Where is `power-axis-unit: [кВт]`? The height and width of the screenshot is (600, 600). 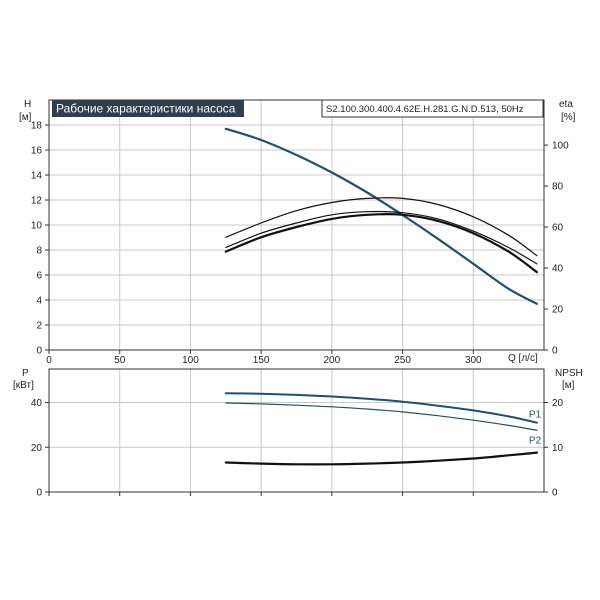 power-axis-unit: [кВт] is located at coordinates (23, 385).